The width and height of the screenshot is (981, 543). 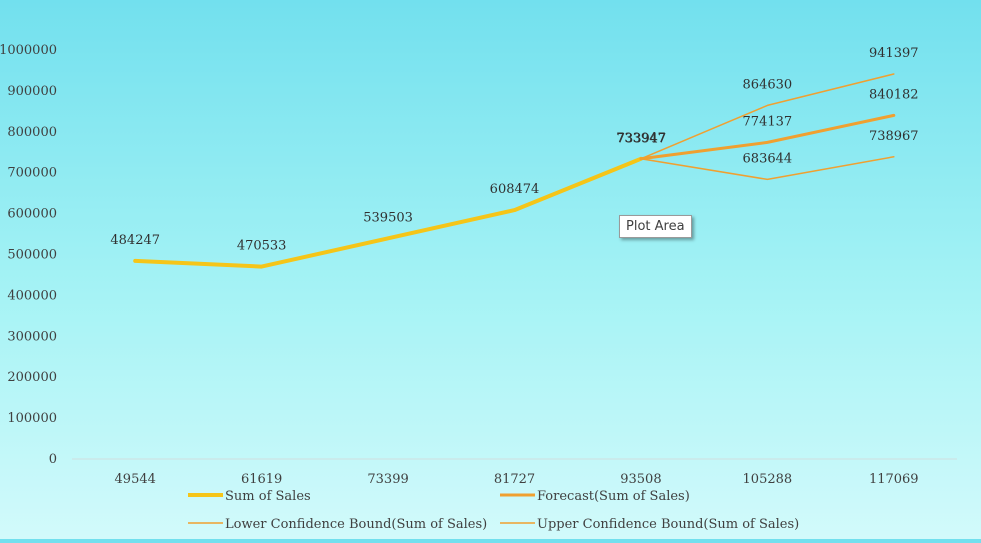 What do you see at coordinates (32, 91) in the screenshot?
I see `y-tick-label: 900000` at bounding box center [32, 91].